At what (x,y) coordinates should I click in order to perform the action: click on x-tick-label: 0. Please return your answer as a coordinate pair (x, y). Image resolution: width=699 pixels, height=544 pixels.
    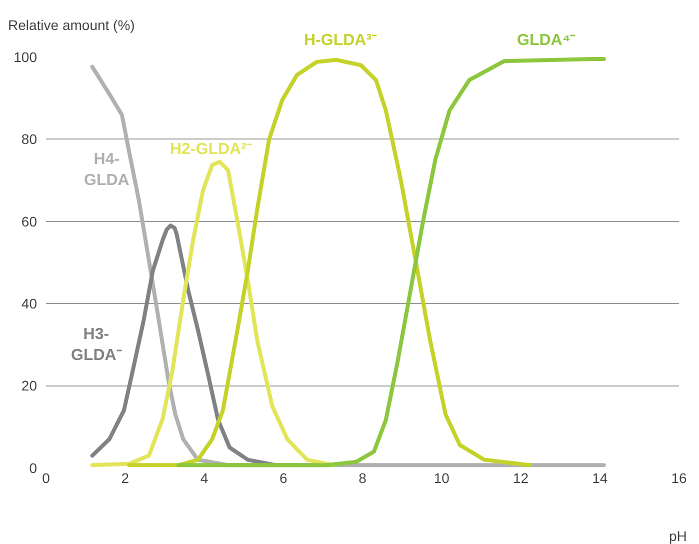
    Looking at the image, I should click on (46, 478).